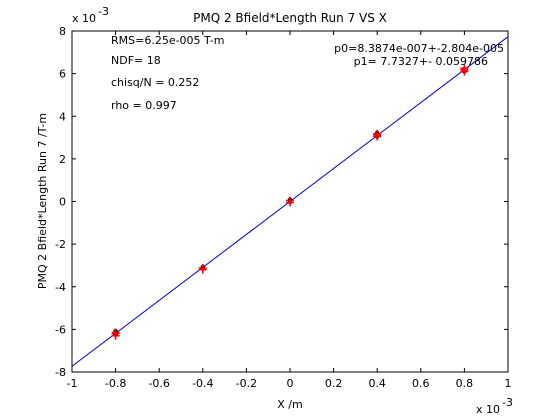 This screenshot has width=560, height=420. I want to click on y-tick-label: -2, so click(60, 244).